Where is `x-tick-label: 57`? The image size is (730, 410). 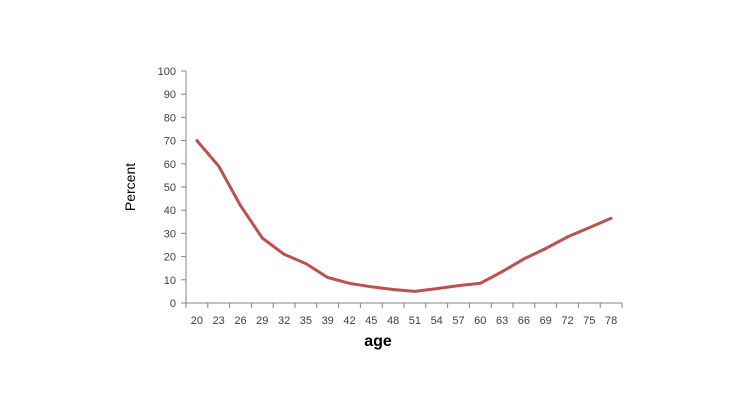 x-tick-label: 57 is located at coordinates (458, 321).